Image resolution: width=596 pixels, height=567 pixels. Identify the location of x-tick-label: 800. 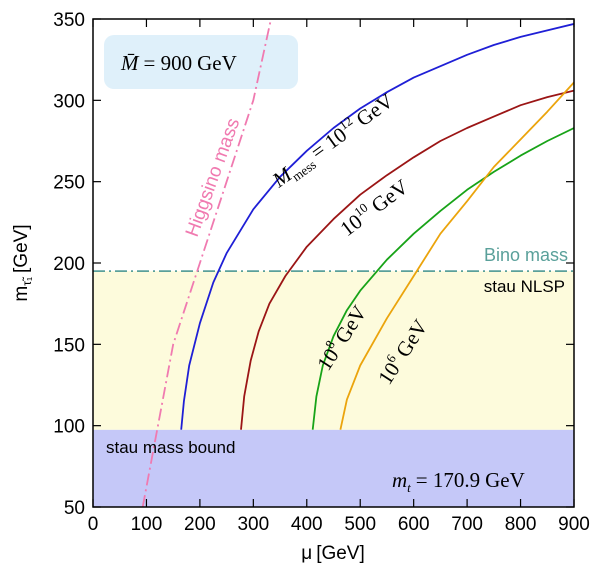
(521, 524).